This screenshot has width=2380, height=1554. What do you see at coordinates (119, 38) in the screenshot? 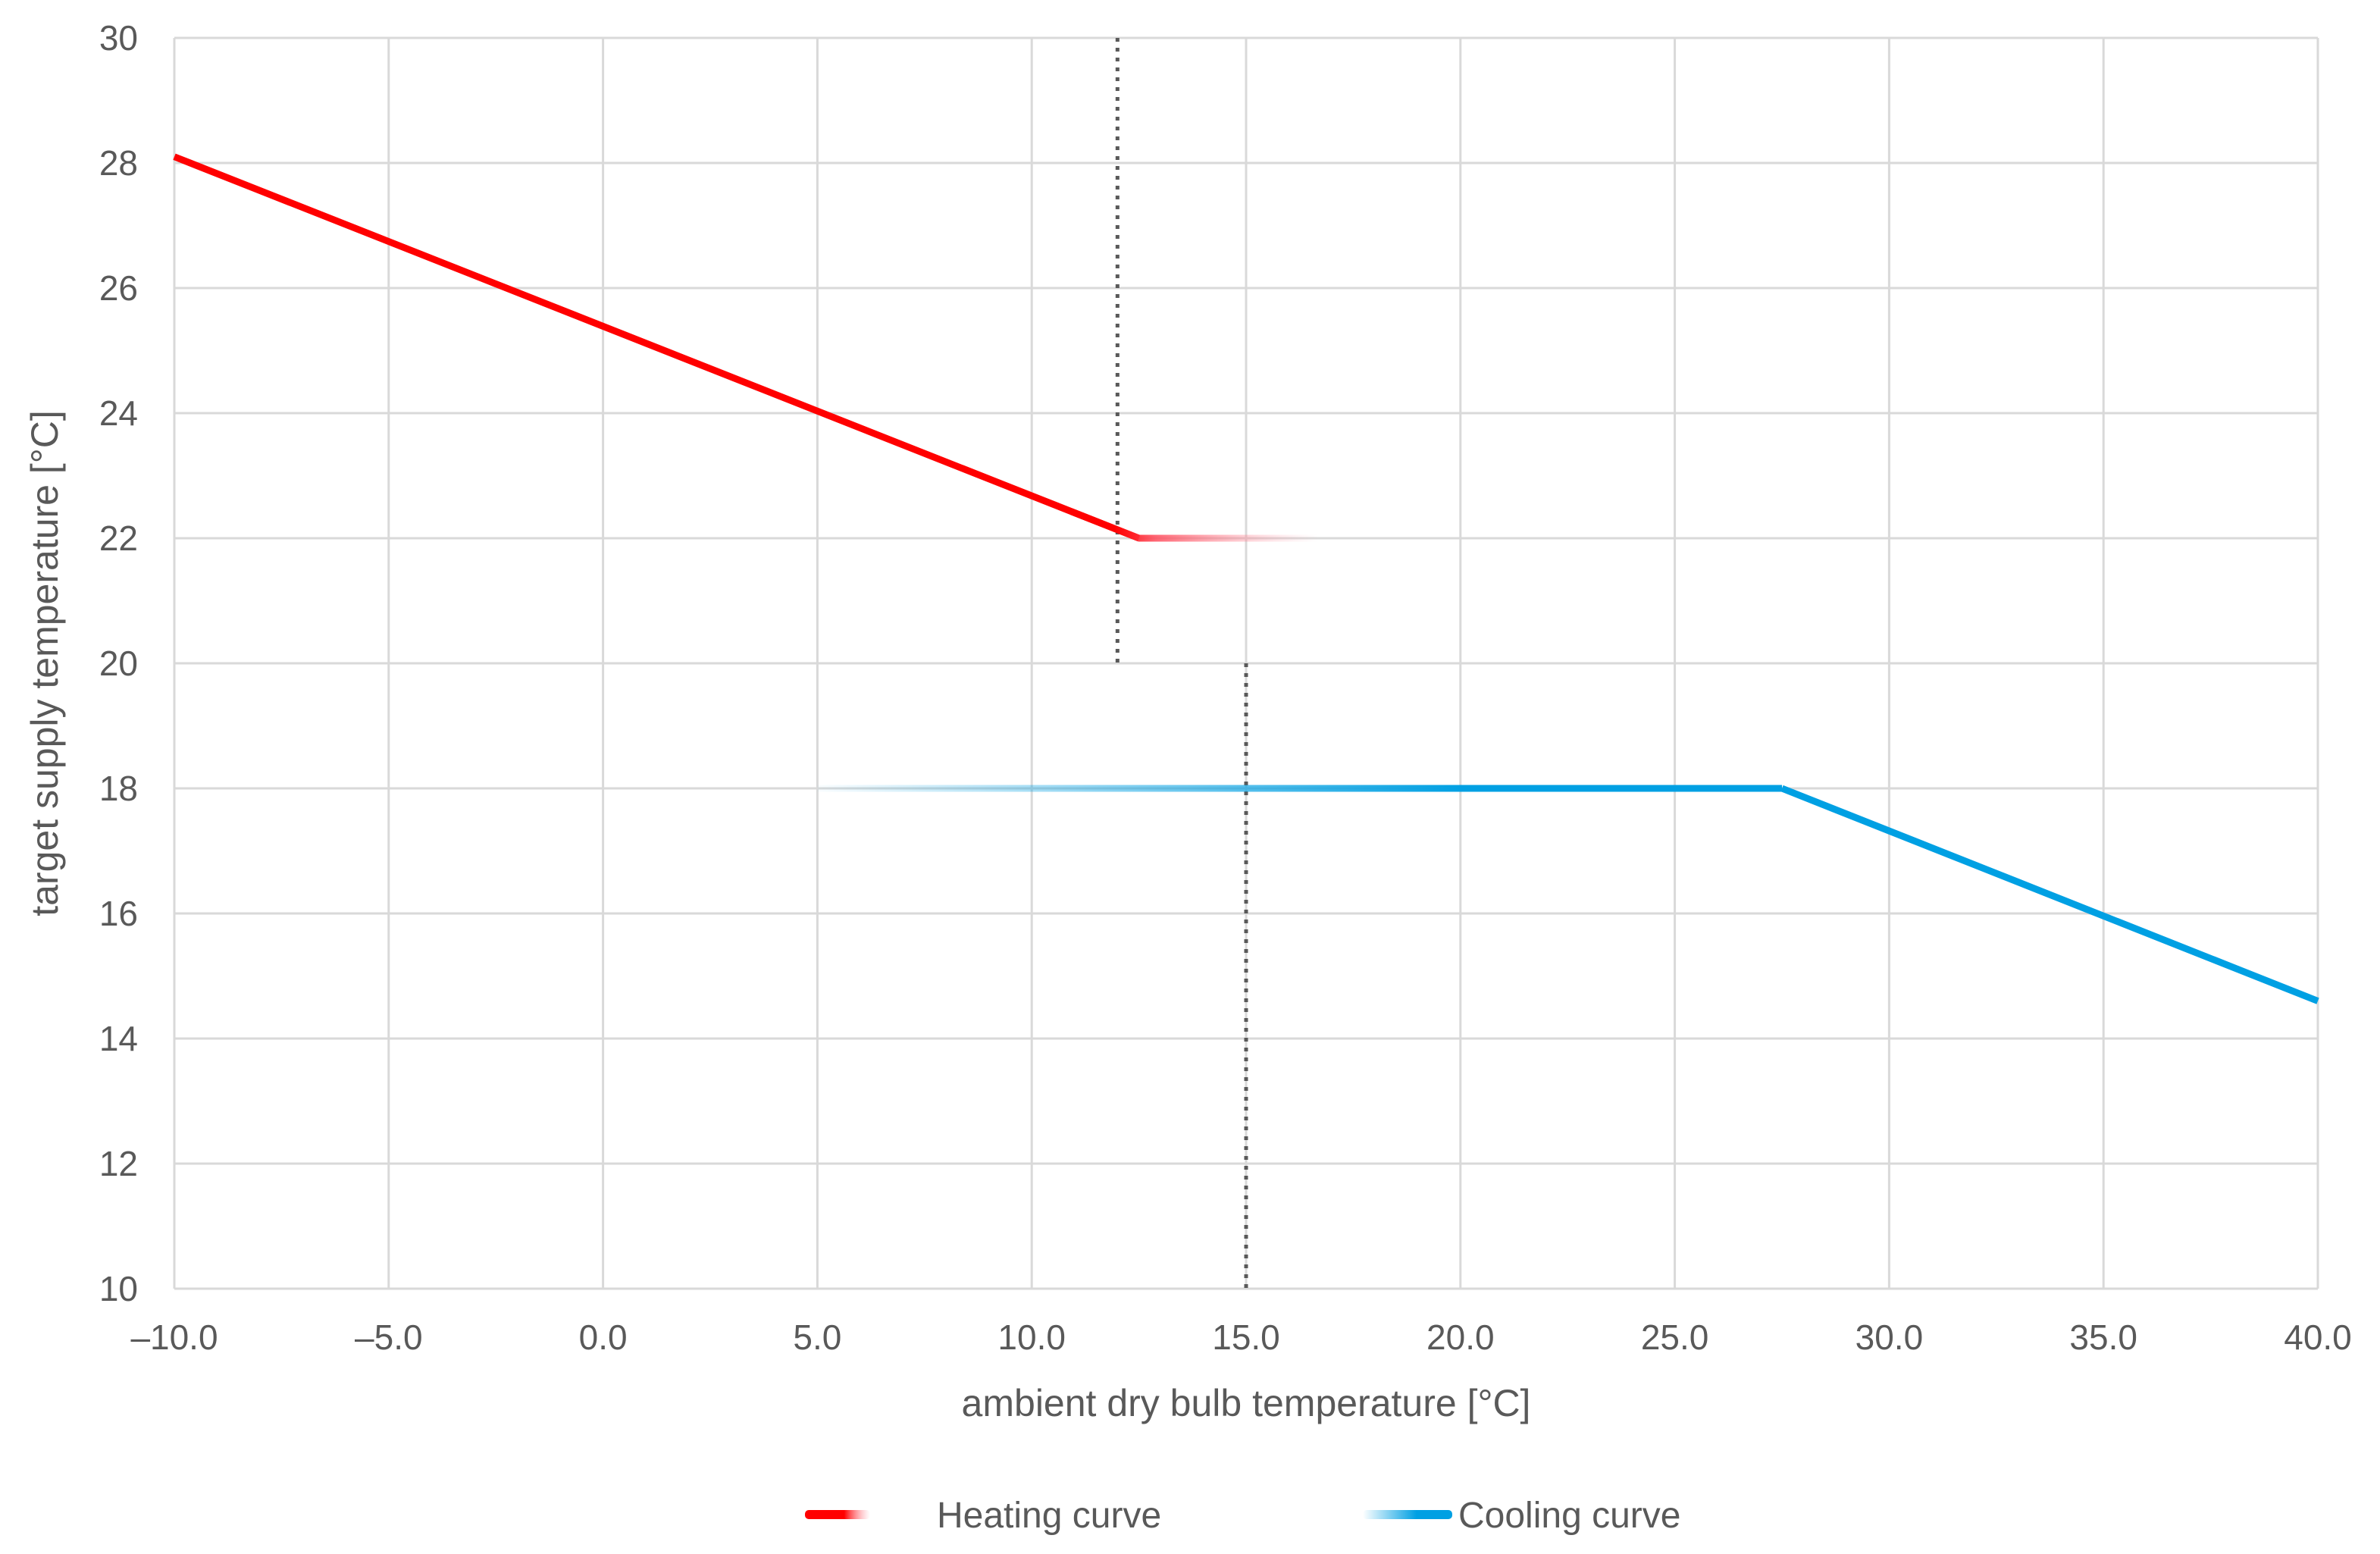
I see `y-tick-label: 30` at bounding box center [119, 38].